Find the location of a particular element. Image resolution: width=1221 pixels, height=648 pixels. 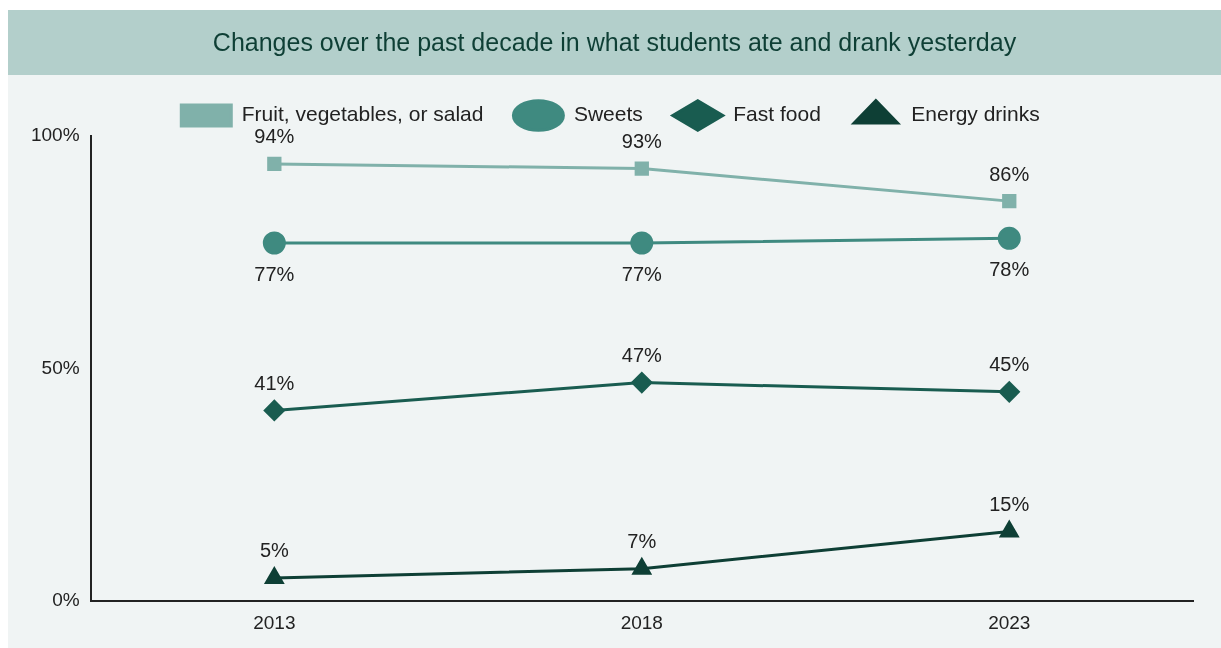

data-label: 15% is located at coordinates (1009, 503).